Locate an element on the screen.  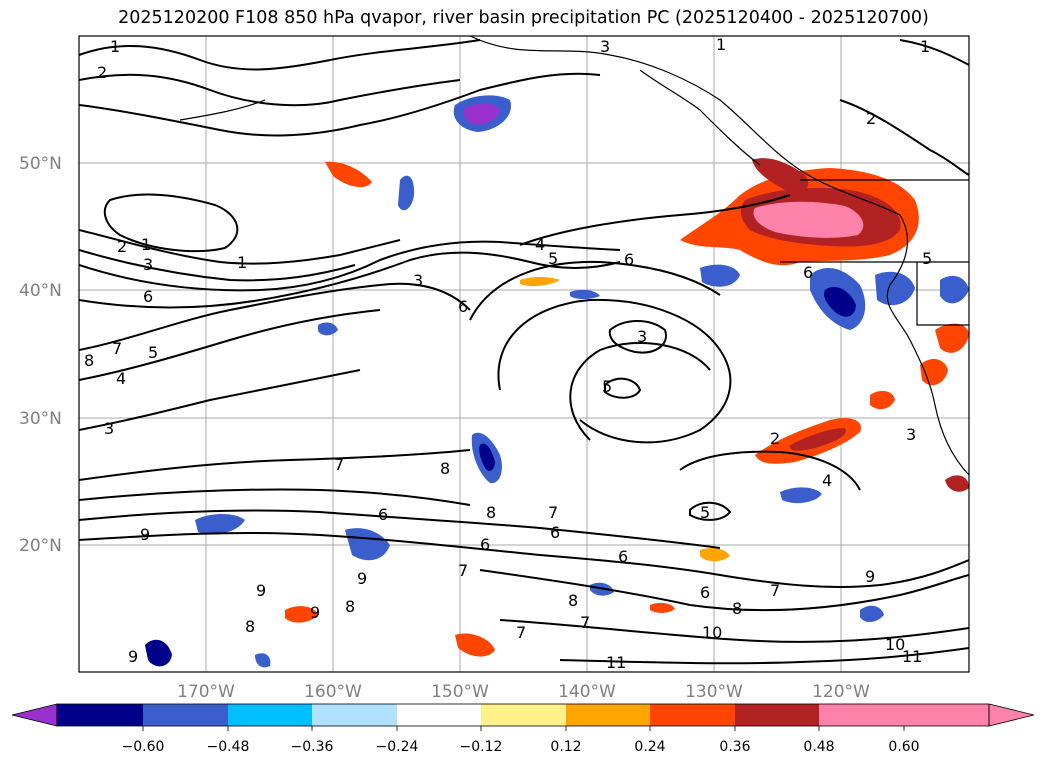
colorbar-tick-label: −0.48 is located at coordinates (228, 747).